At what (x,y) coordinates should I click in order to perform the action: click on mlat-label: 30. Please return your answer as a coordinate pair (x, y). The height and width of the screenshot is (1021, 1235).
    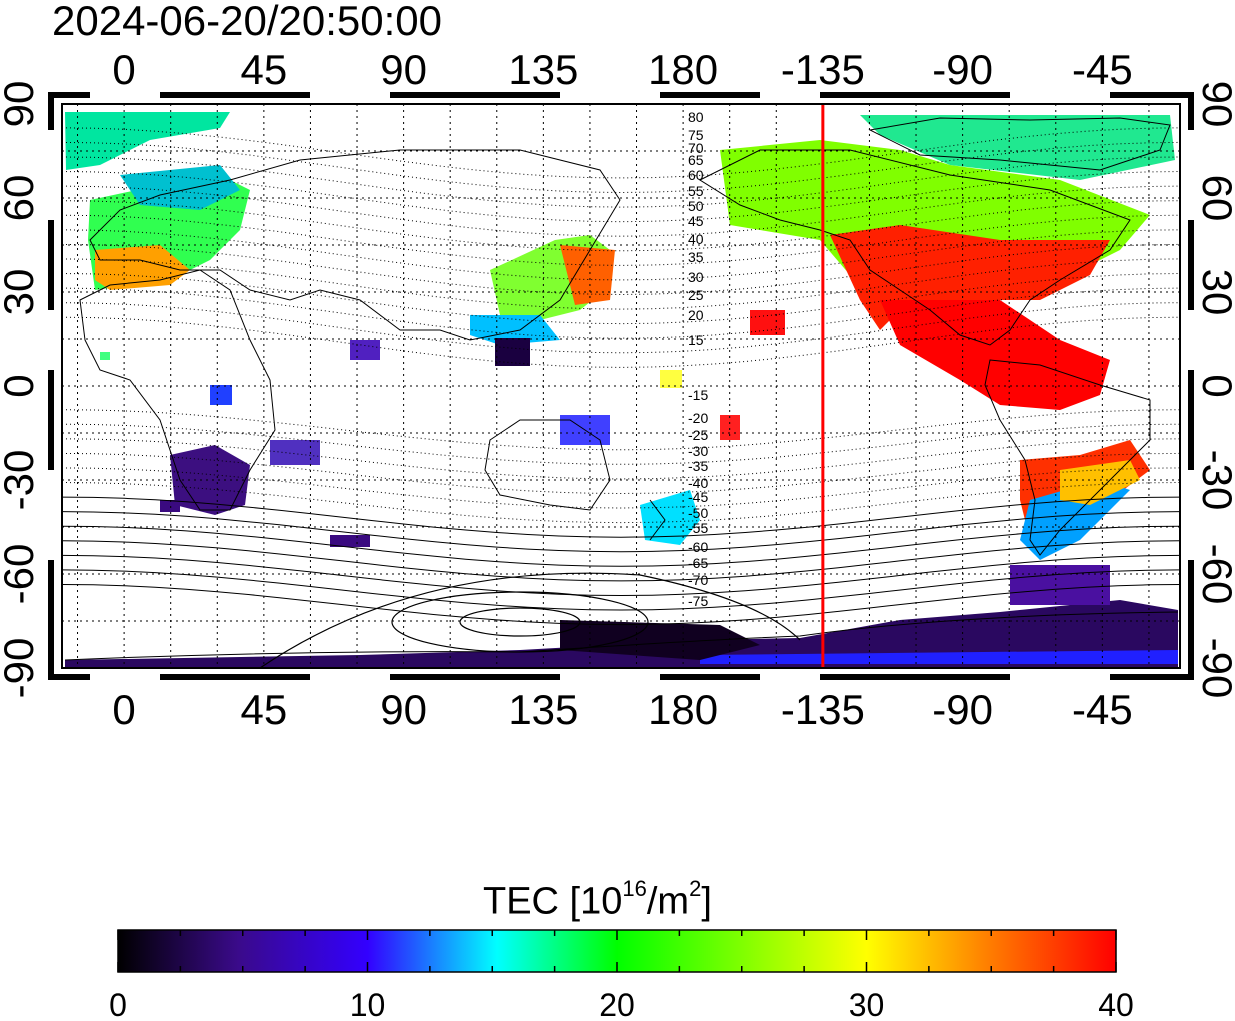
    Looking at the image, I should click on (696, 277).